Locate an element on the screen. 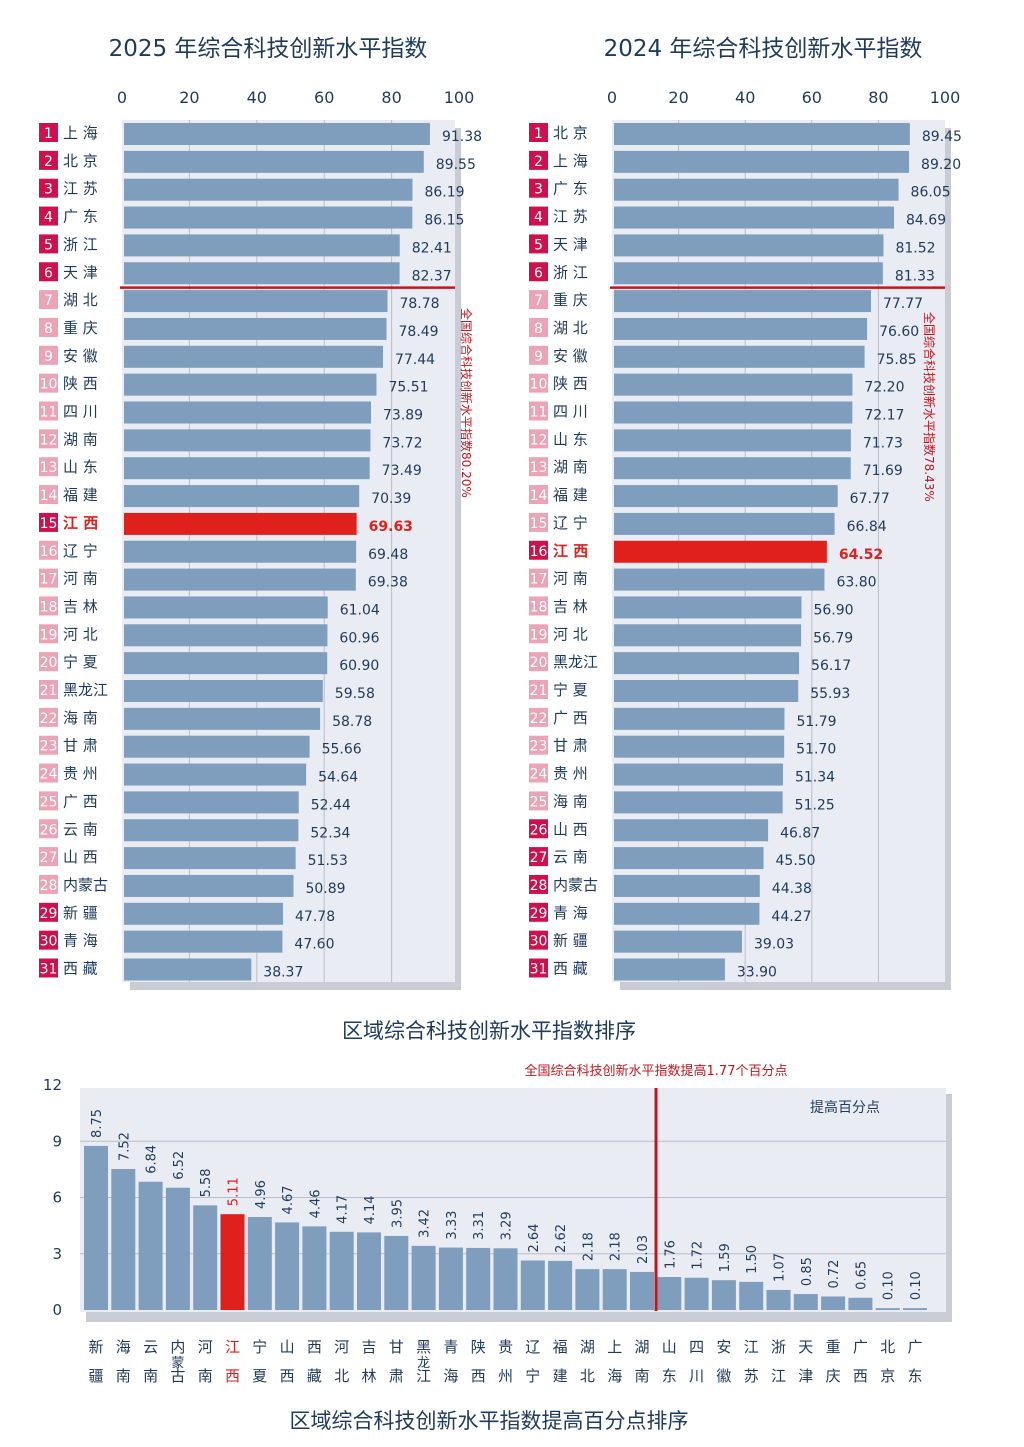 This screenshot has height=1447, width=1024. chart-increase-category-top: 四 is located at coordinates (696, 1347).